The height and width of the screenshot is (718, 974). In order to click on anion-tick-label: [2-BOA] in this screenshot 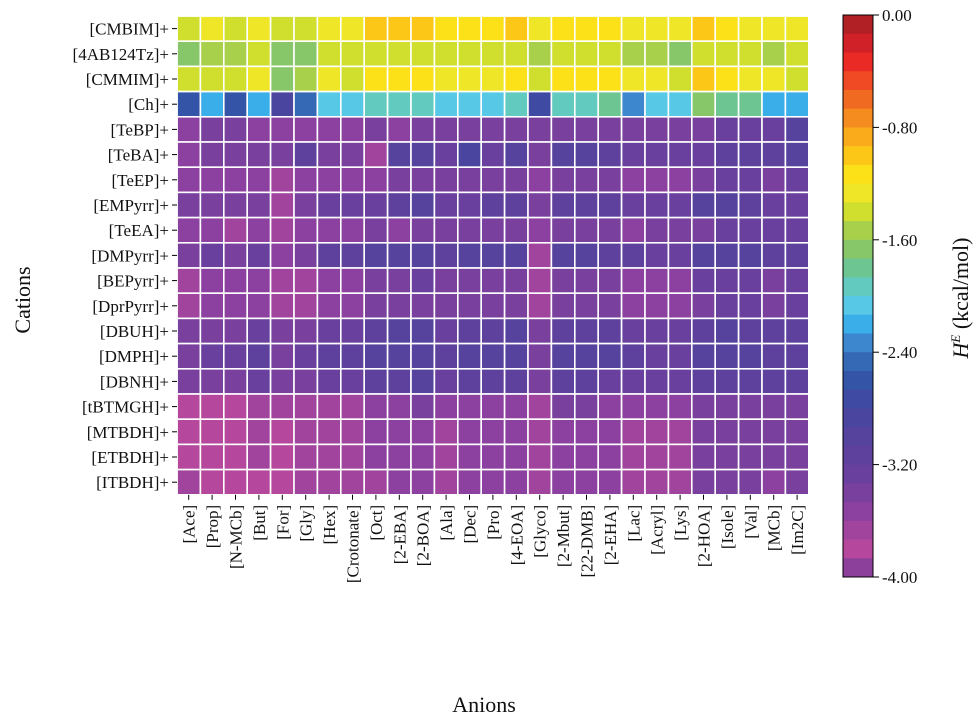, I will do `click(423, 535)`.